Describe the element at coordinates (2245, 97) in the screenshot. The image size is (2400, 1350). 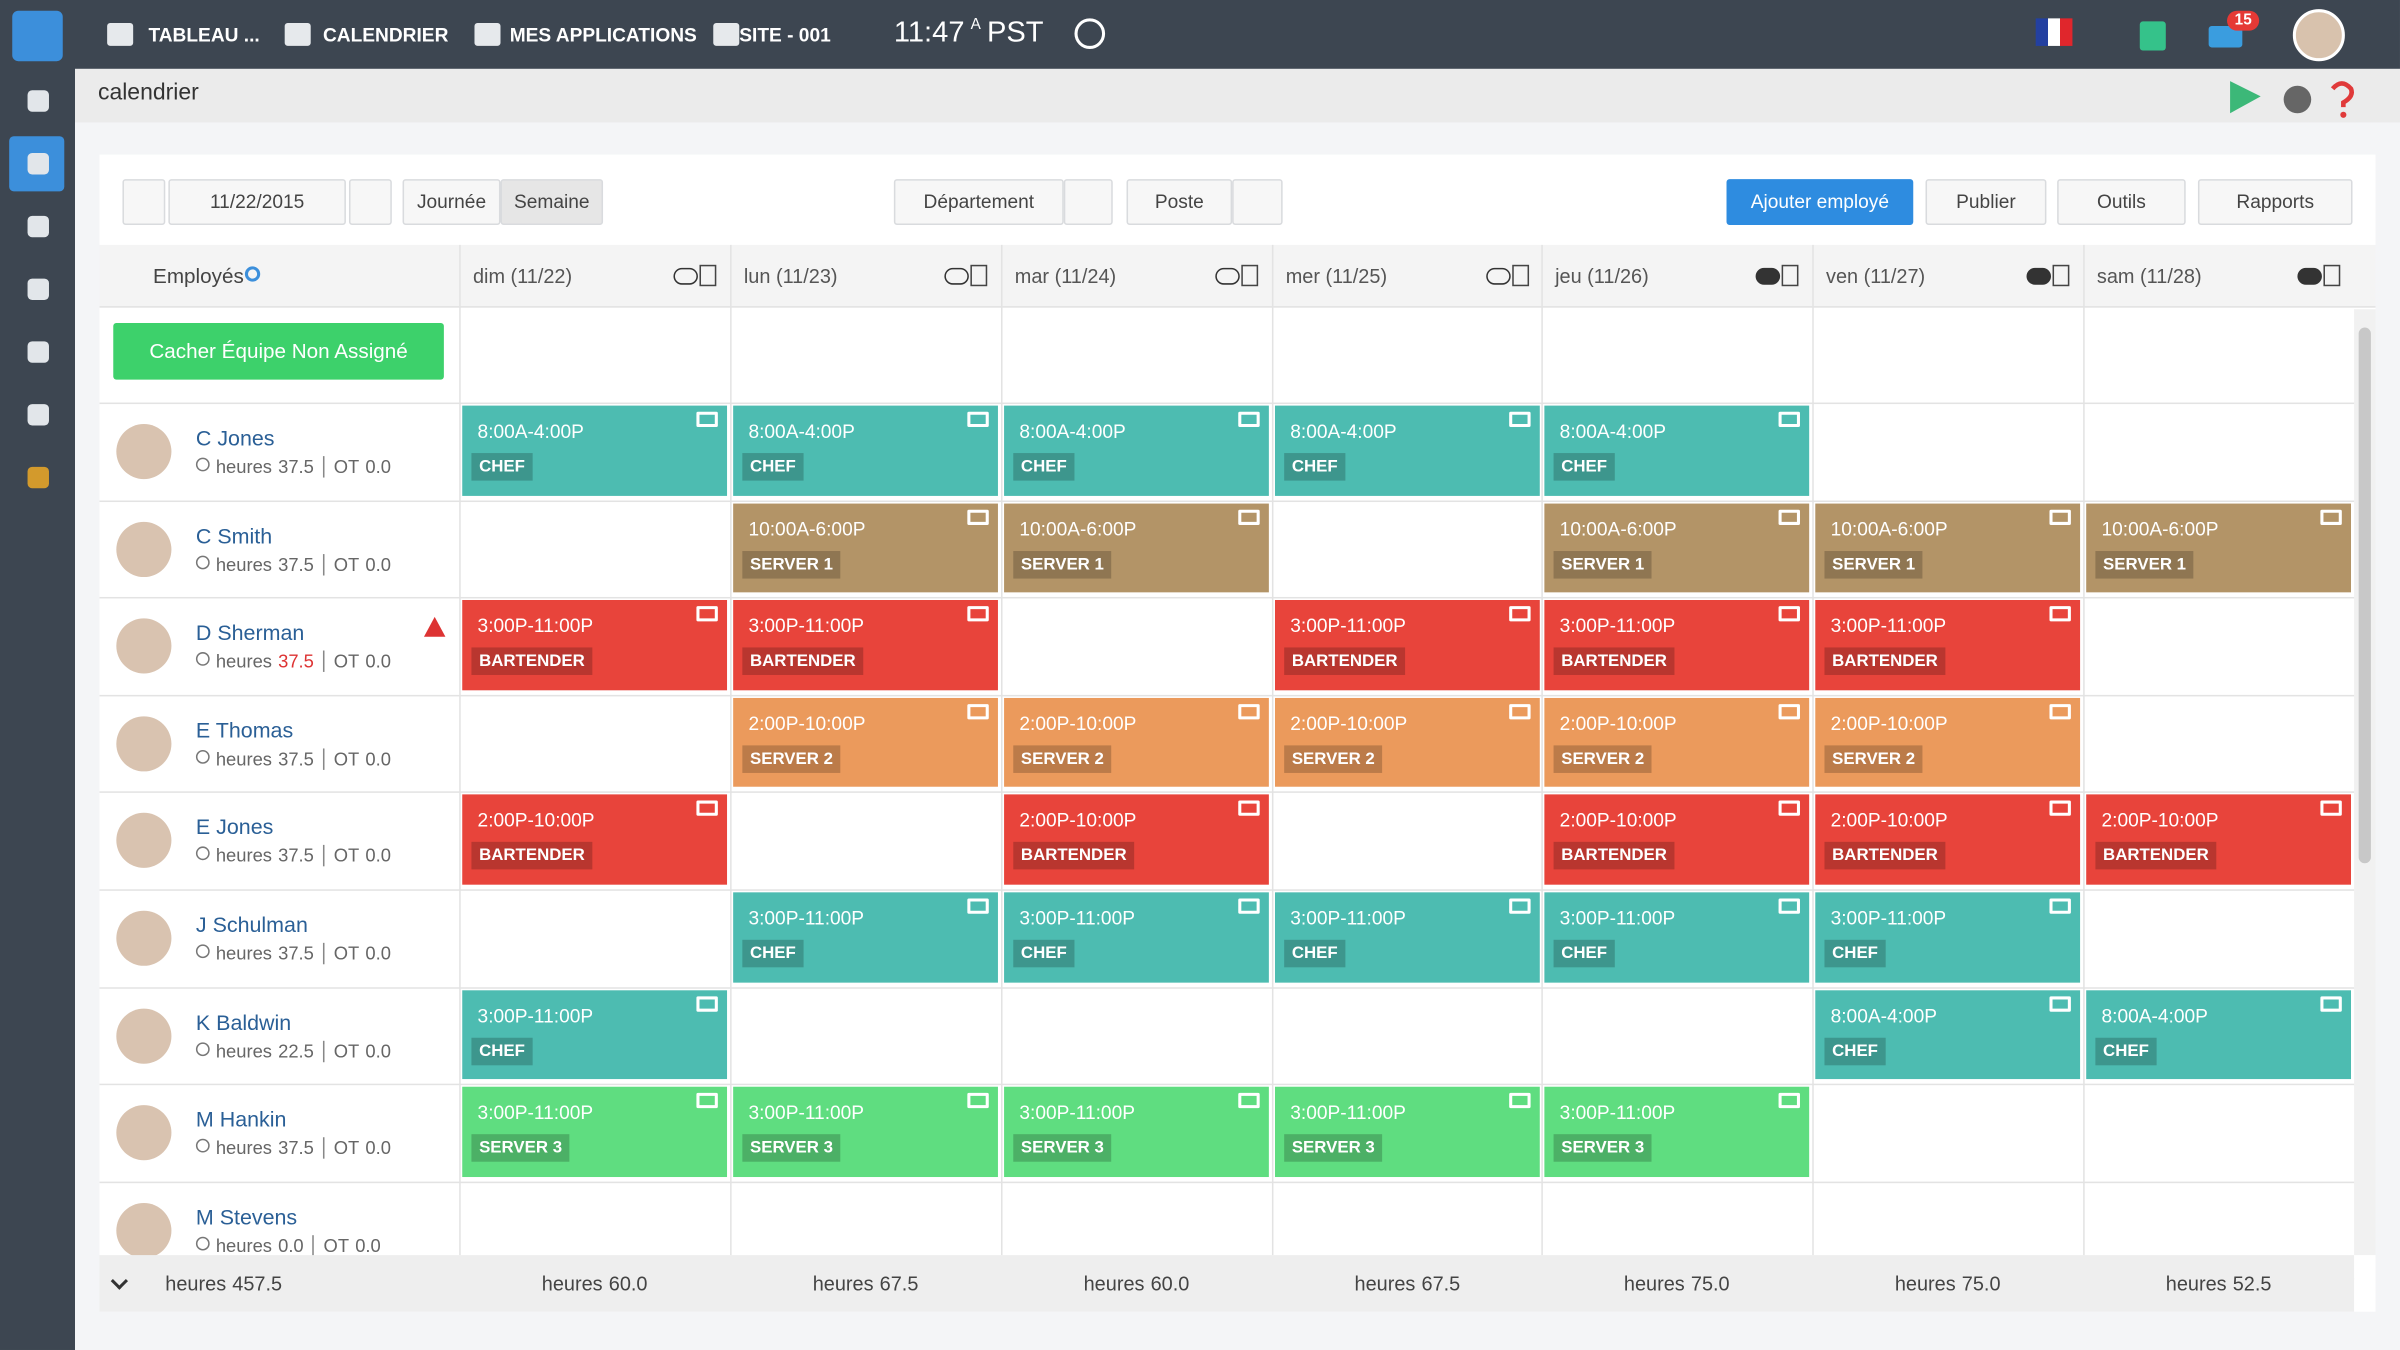
I see `play-store-icon` at that location.